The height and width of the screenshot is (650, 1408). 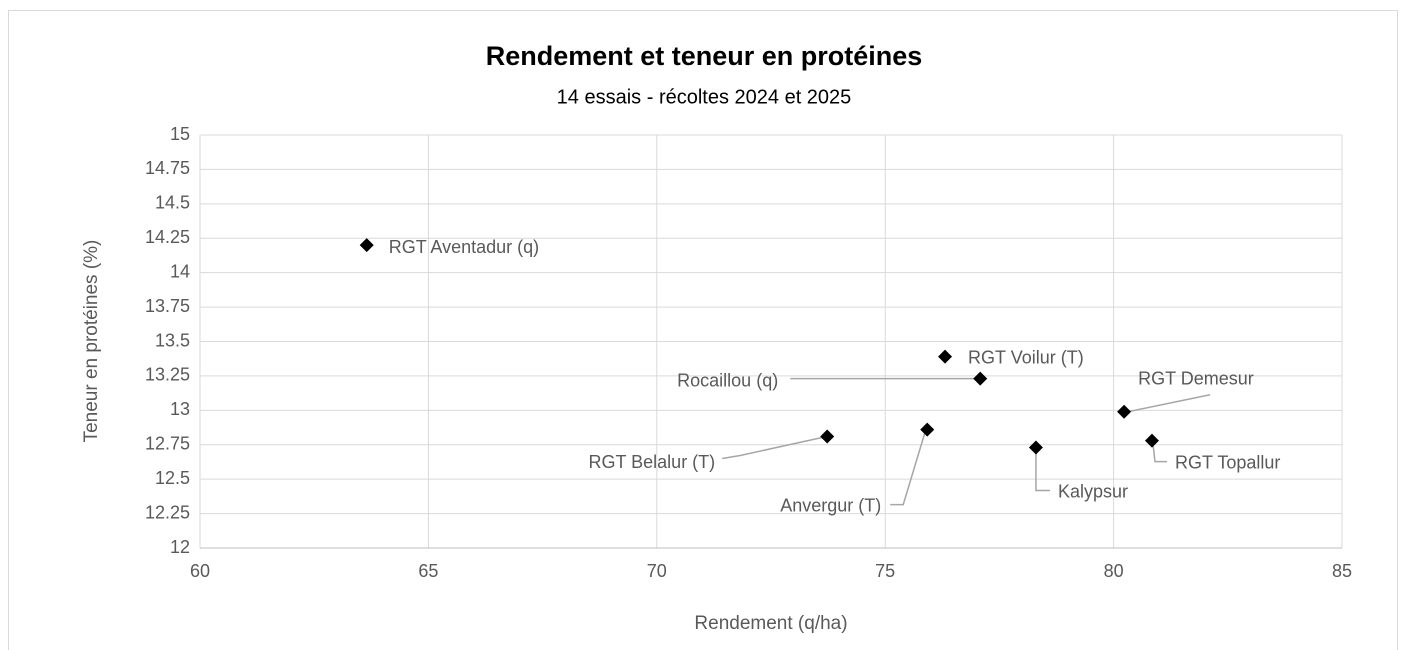 I want to click on x-tick-label: 60, so click(x=200, y=571).